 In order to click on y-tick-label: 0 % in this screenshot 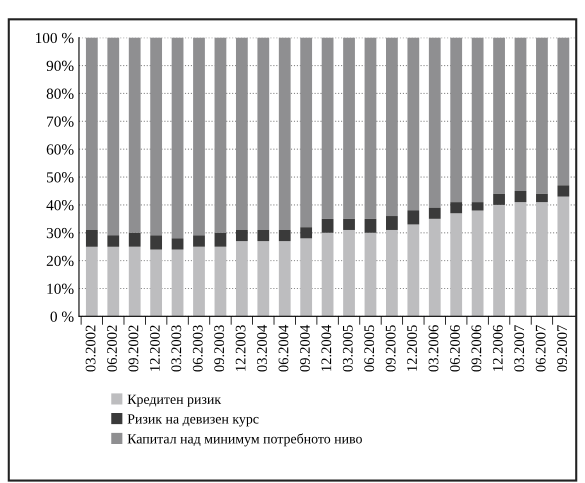, I will do `click(62, 317)`.